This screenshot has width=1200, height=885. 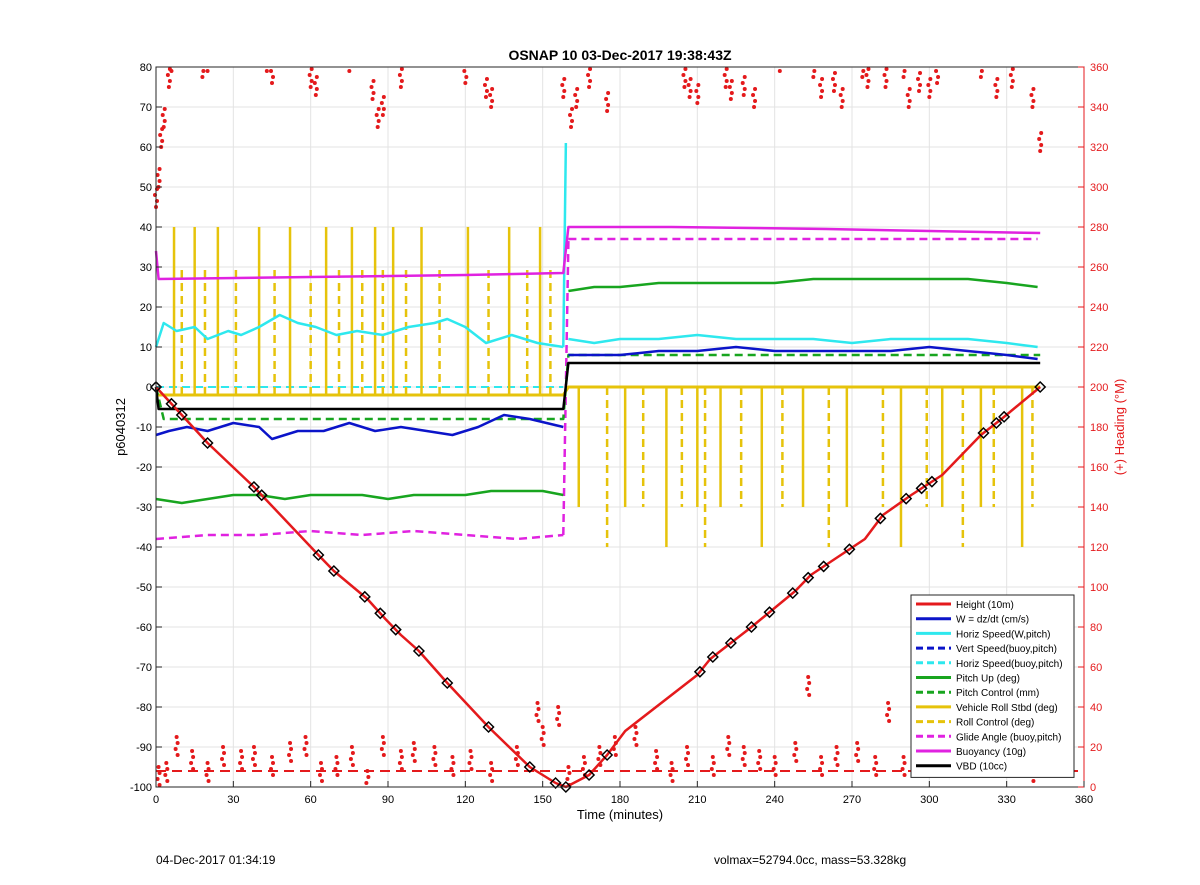 I want to click on footer-timestamp: 04-Dec-2017 01:34:19, so click(x=216, y=860).